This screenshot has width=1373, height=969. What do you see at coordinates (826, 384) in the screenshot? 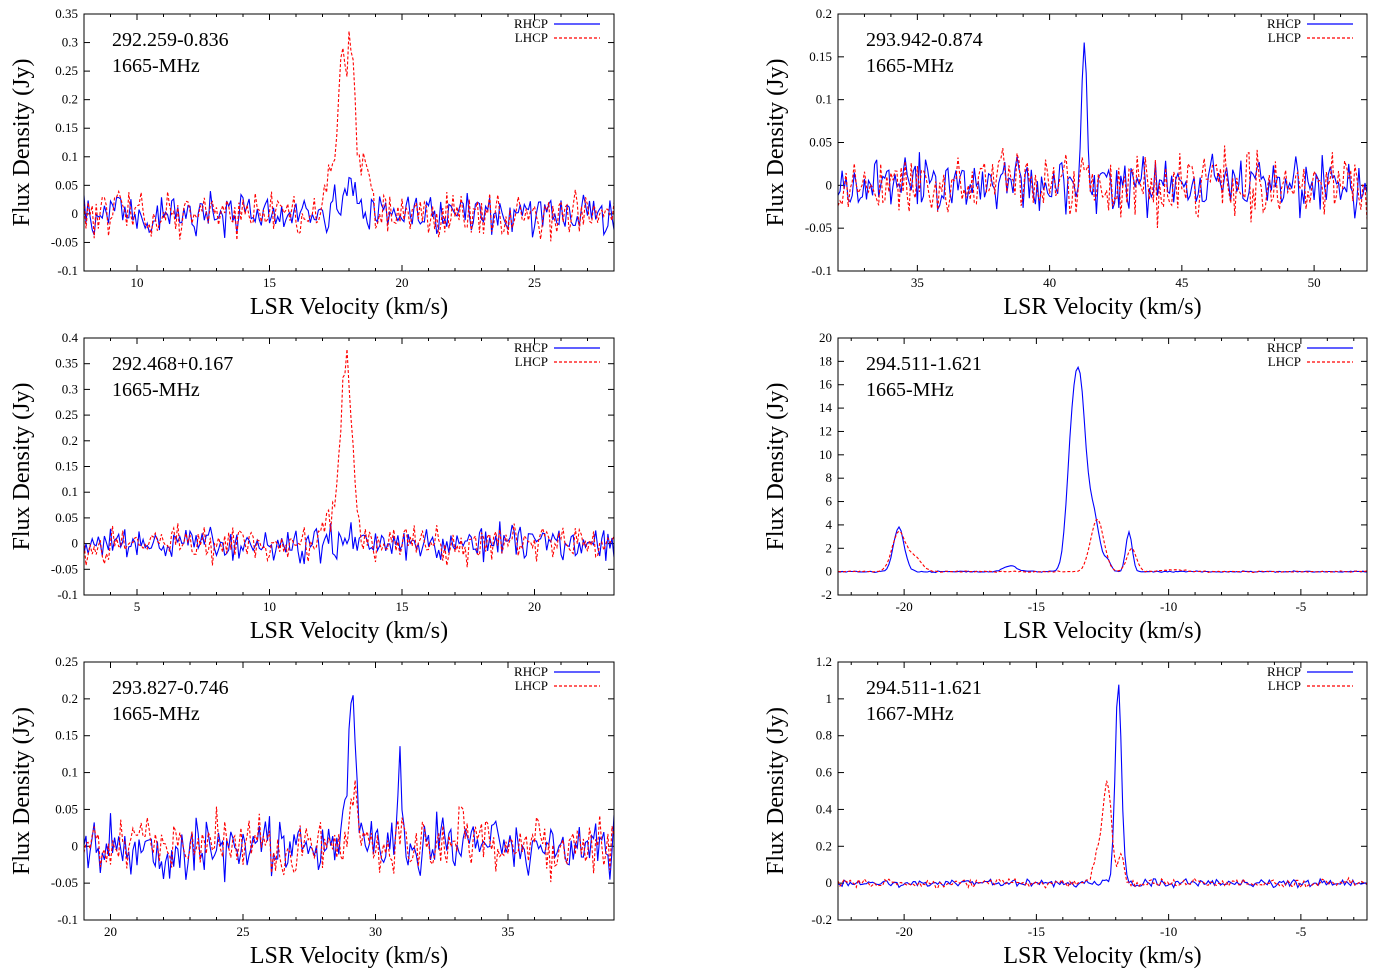
I see `y-tick-label: 16` at bounding box center [826, 384].